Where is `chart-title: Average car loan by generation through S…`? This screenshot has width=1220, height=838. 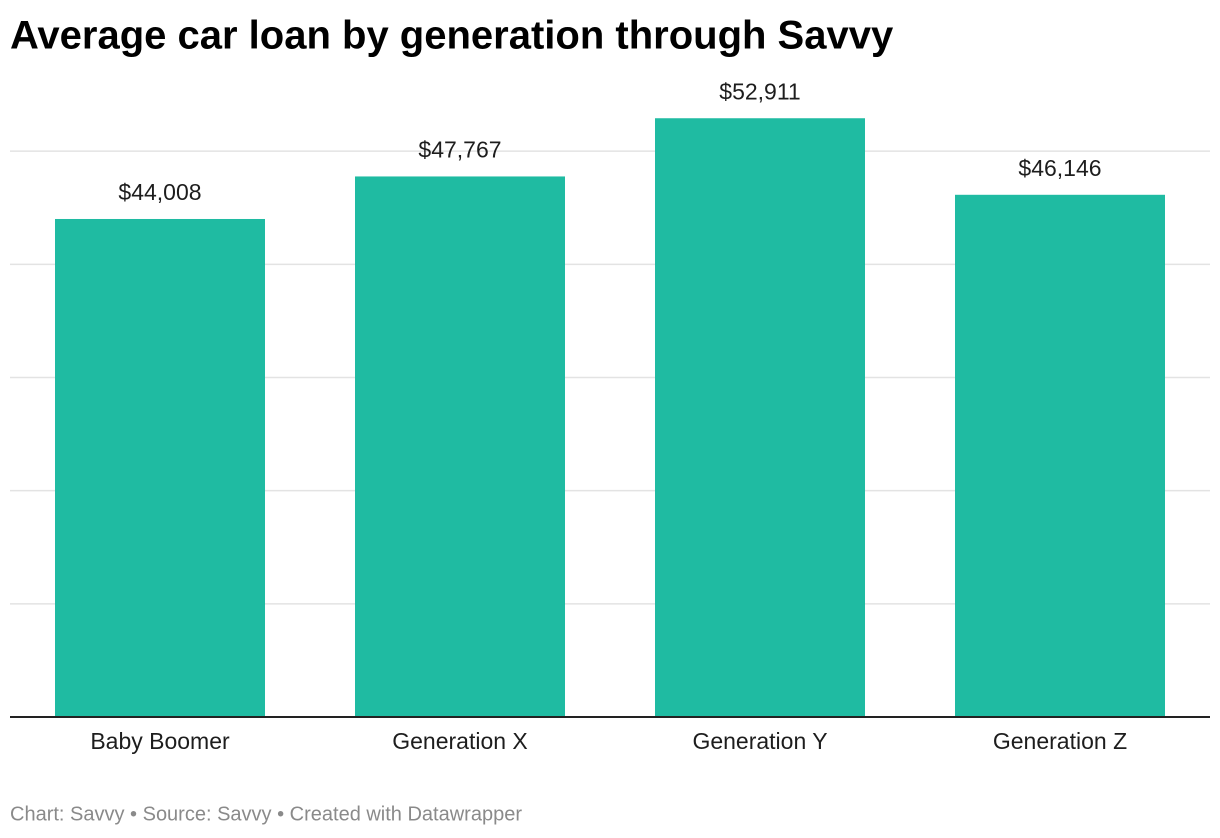
chart-title: Average car loan by generation through S… is located at coordinates (452, 36).